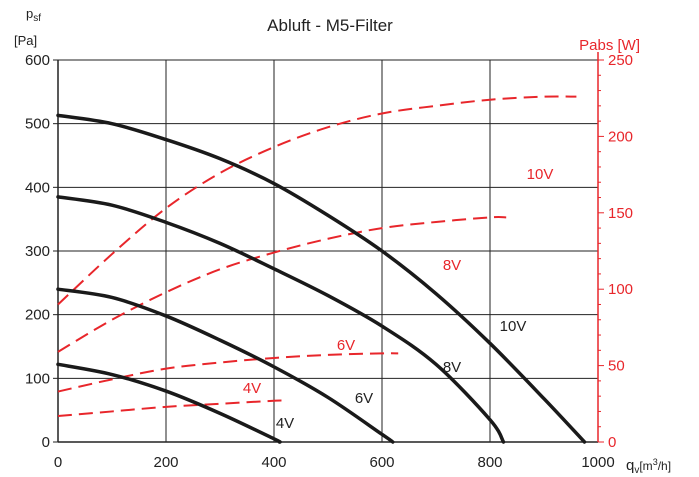 Image resolution: width=699 pixels, height=477 pixels. I want to click on x-tick-label: 600, so click(381, 462).